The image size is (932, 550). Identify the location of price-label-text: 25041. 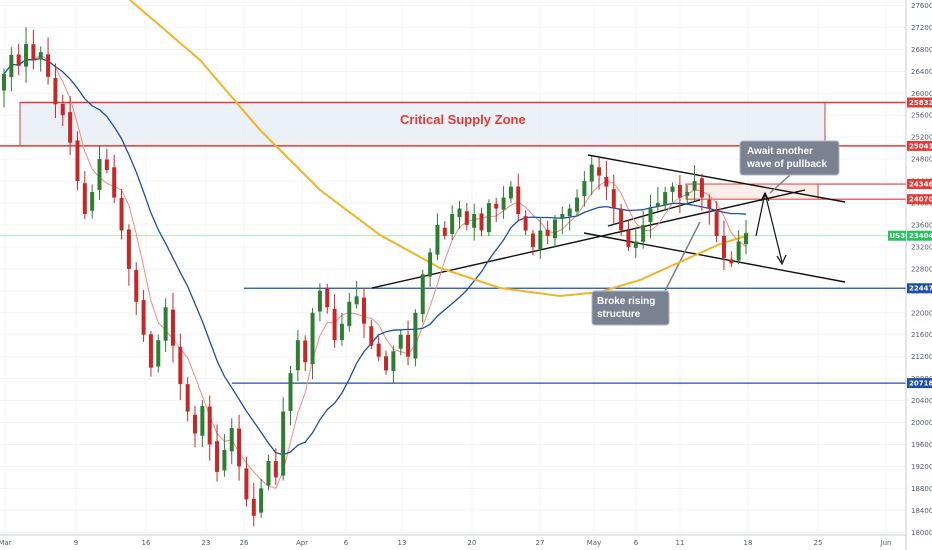
(920, 146).